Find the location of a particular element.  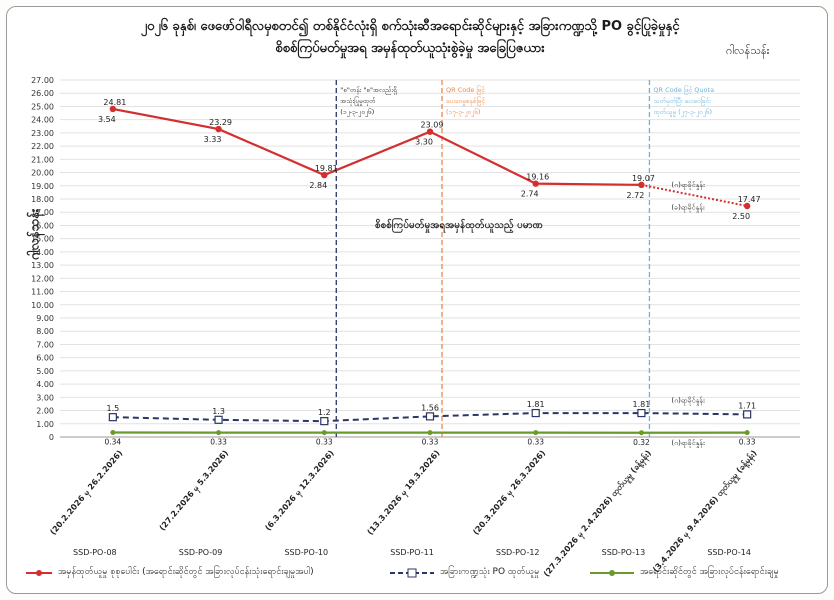

y-tick-label: 18.00 is located at coordinates (42, 199).